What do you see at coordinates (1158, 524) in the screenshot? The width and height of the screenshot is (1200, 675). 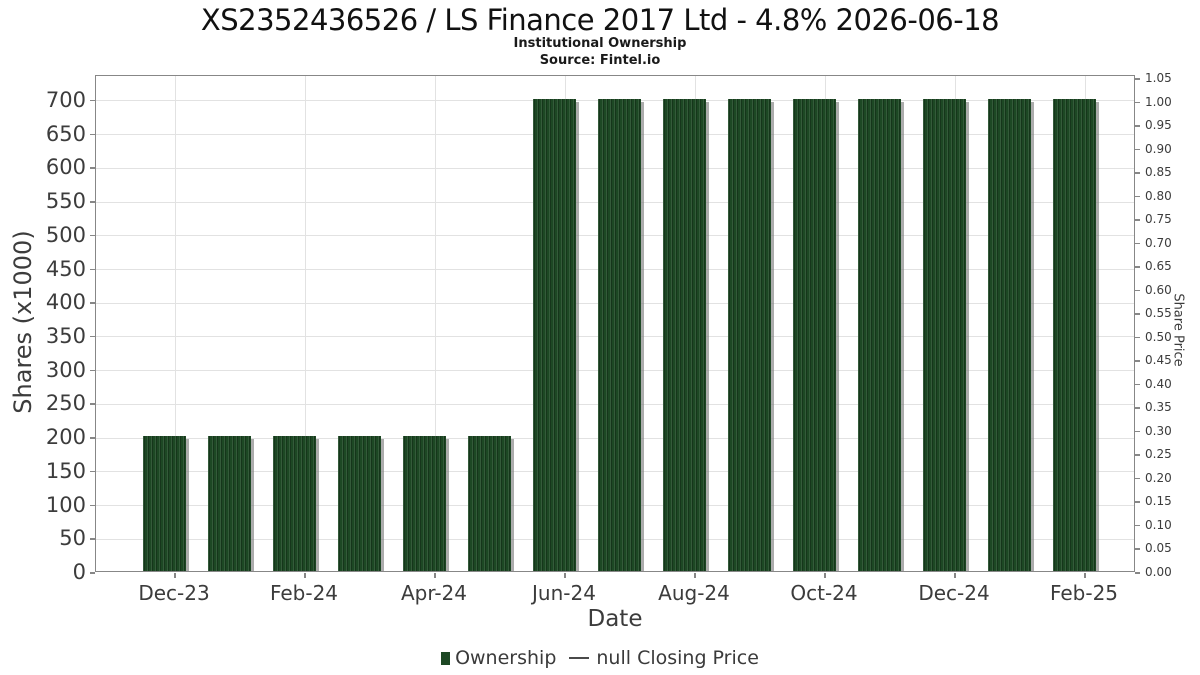 I see `right-axis-tick-label: 0.10` at bounding box center [1158, 524].